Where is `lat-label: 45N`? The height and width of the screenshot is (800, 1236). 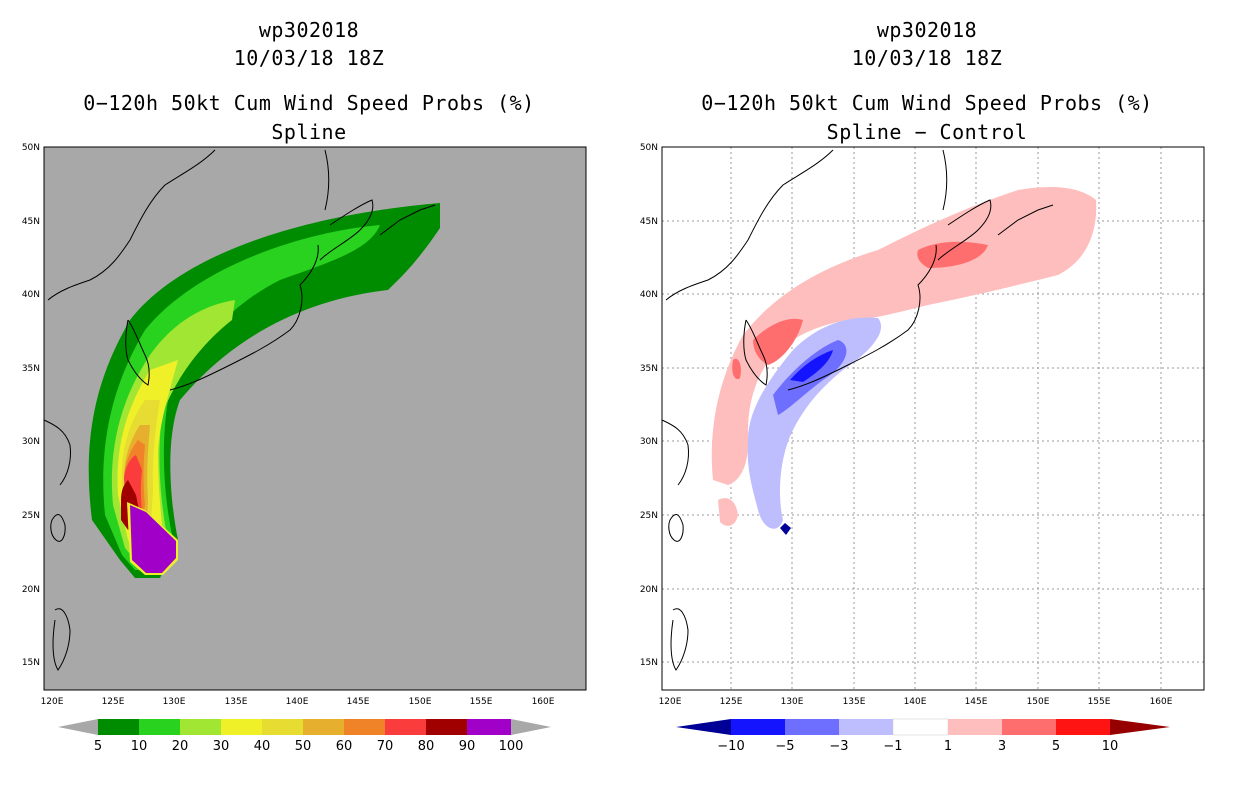
lat-label: 45N is located at coordinates (31, 222).